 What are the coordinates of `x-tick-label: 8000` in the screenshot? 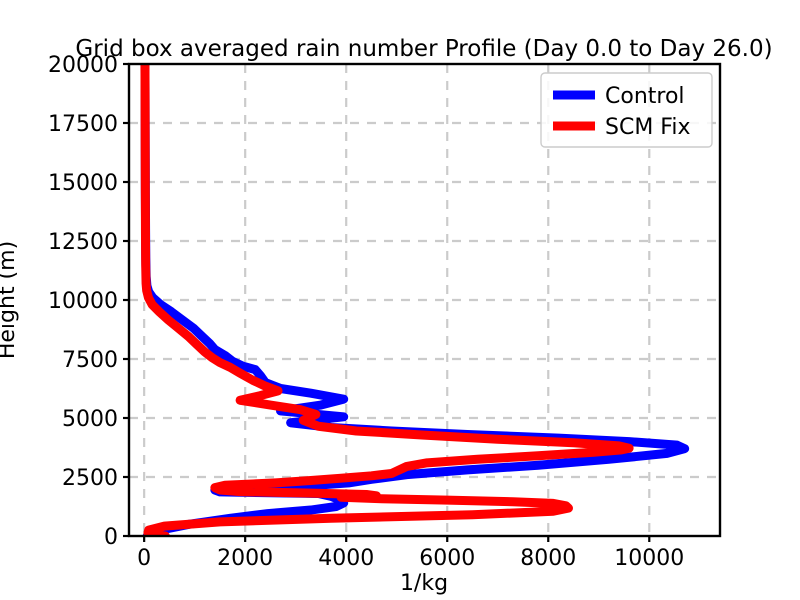 It's located at (548, 558).